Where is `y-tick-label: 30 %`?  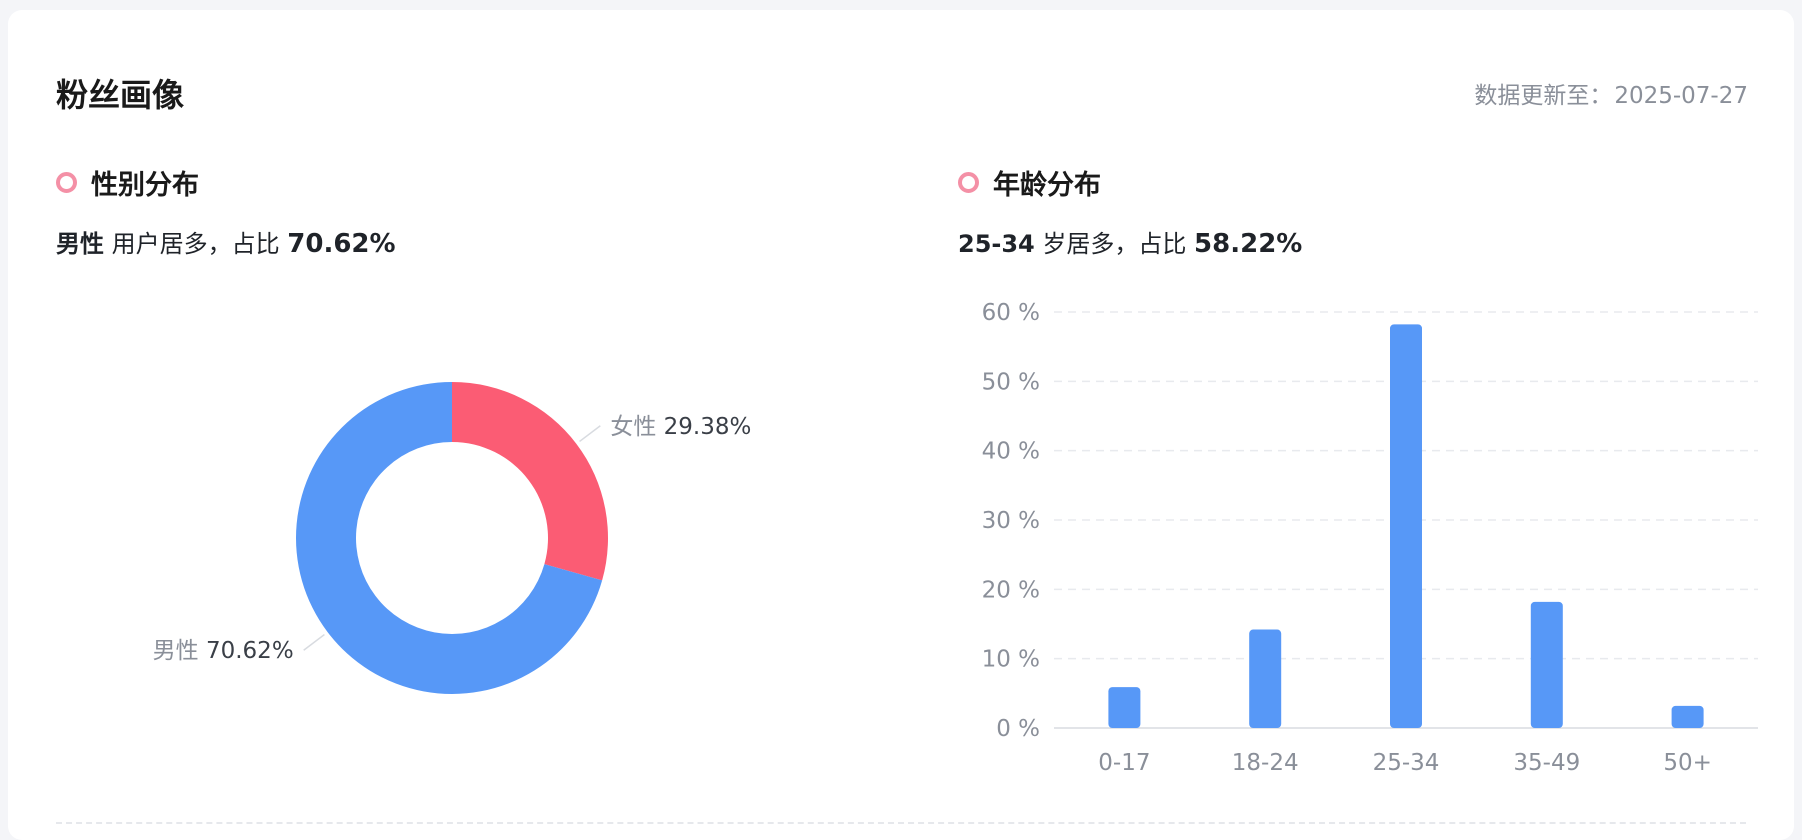
y-tick-label: 30 % is located at coordinates (1011, 521).